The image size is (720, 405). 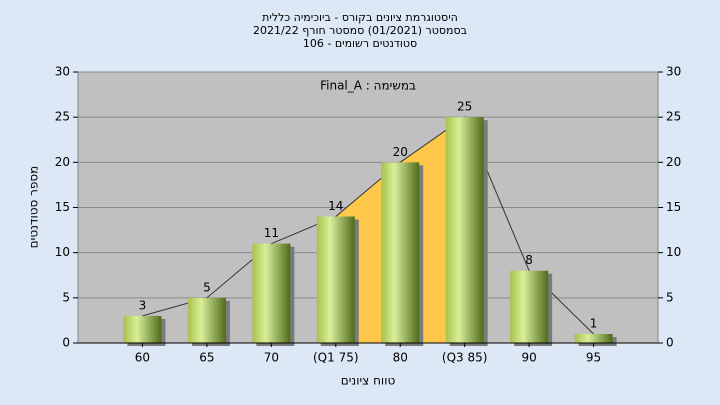 I want to click on x-axis-label: טווח ציונים, so click(x=368, y=381).